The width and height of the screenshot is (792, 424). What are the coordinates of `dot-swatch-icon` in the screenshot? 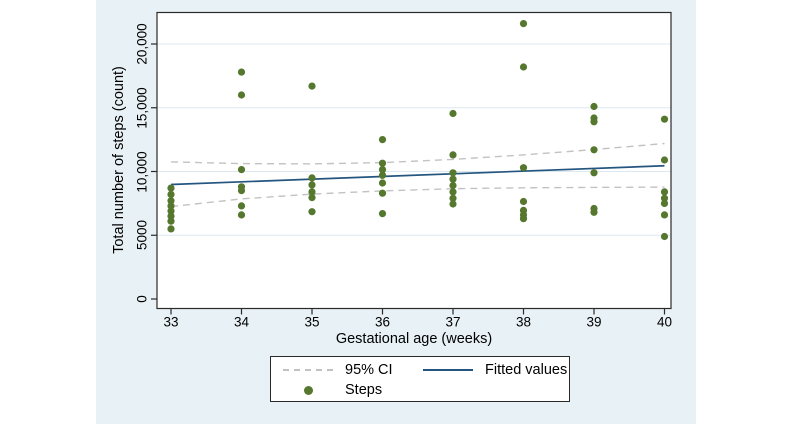 It's located at (308, 390).